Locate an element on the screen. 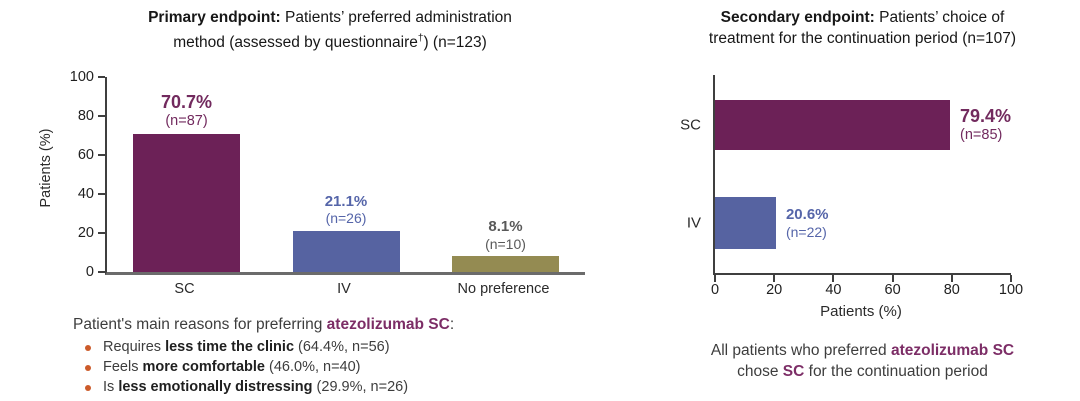  reason-item: Feels more comfortable (46.0%, n=40) is located at coordinates (246, 369).